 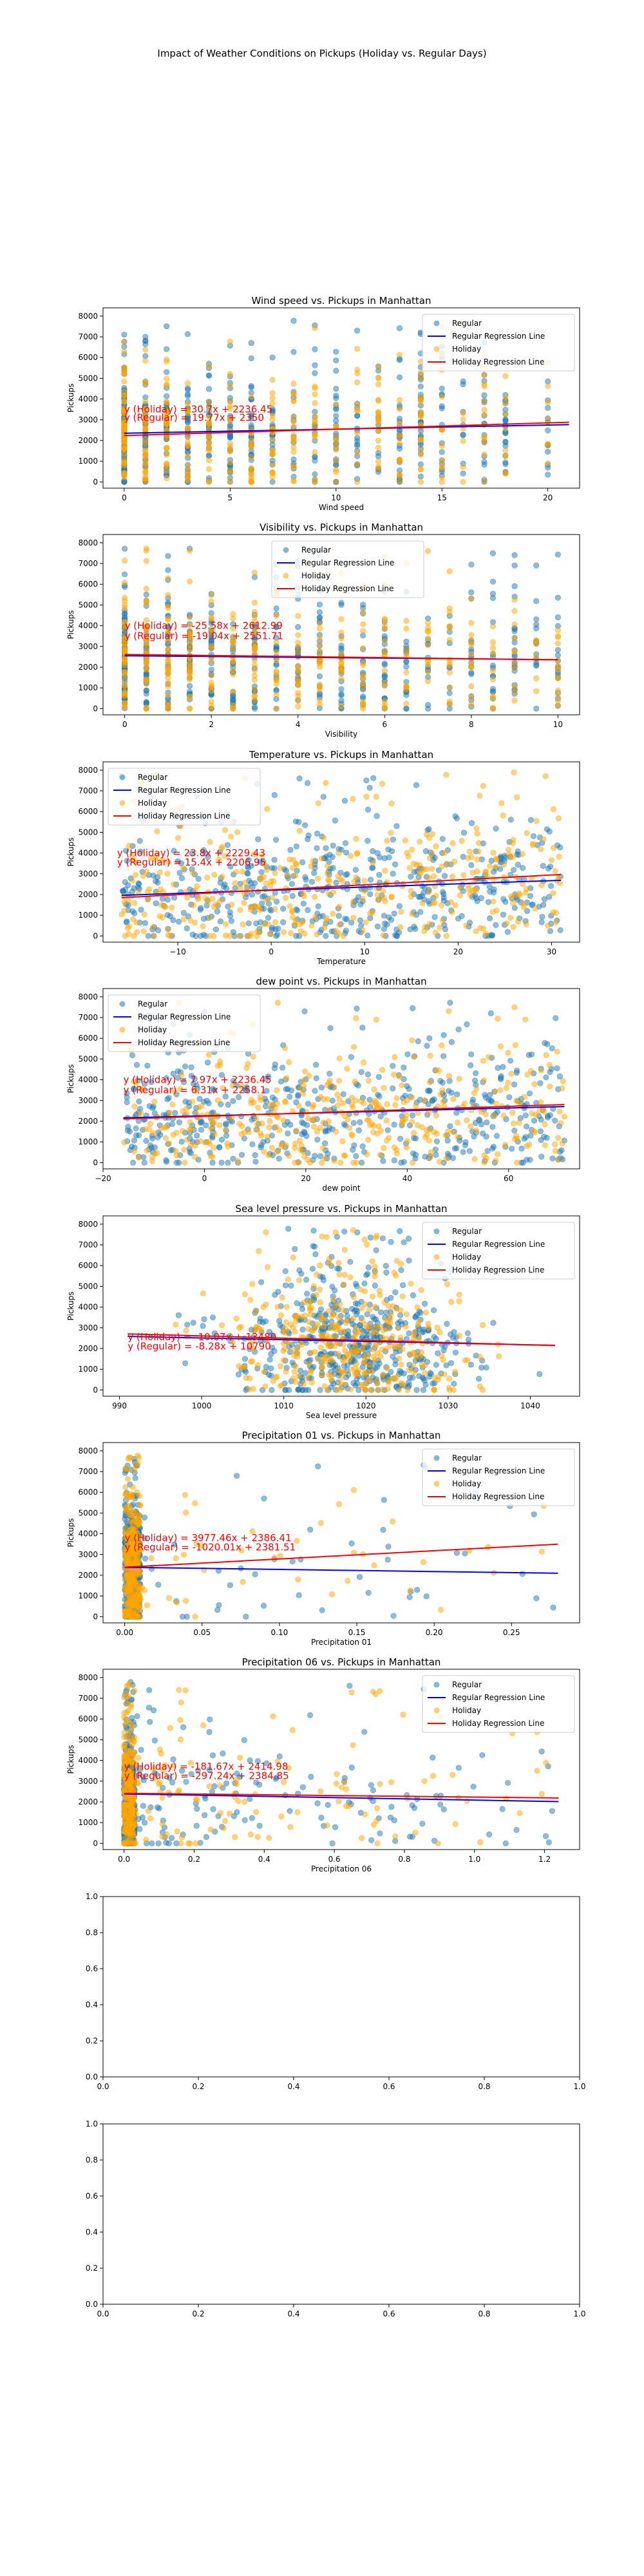 I want to click on x-tick-label: 40, so click(x=407, y=1178).